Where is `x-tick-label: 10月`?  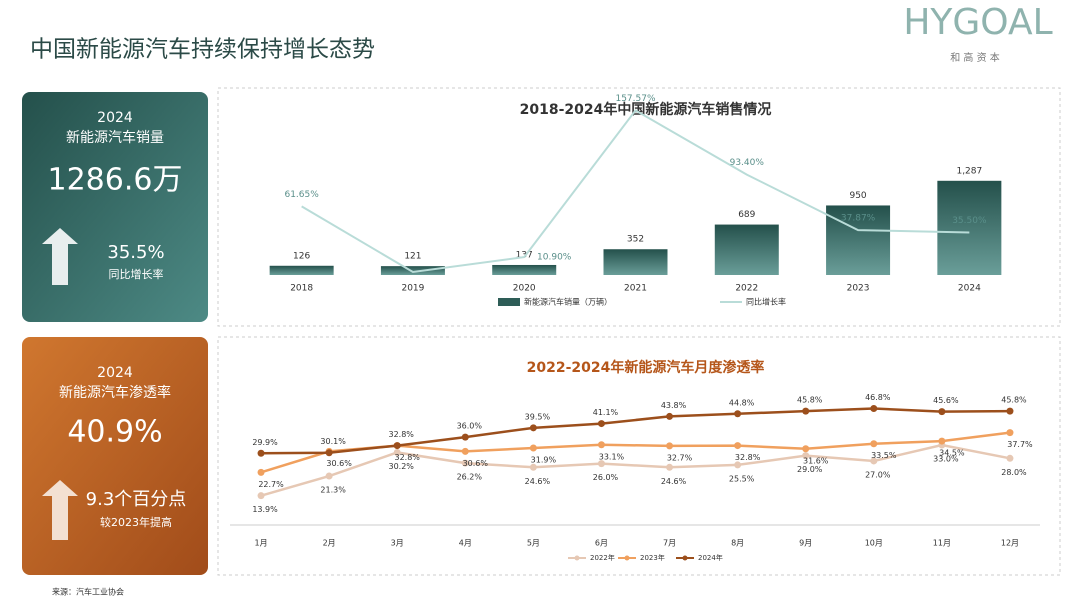
x-tick-label: 10月 is located at coordinates (874, 543).